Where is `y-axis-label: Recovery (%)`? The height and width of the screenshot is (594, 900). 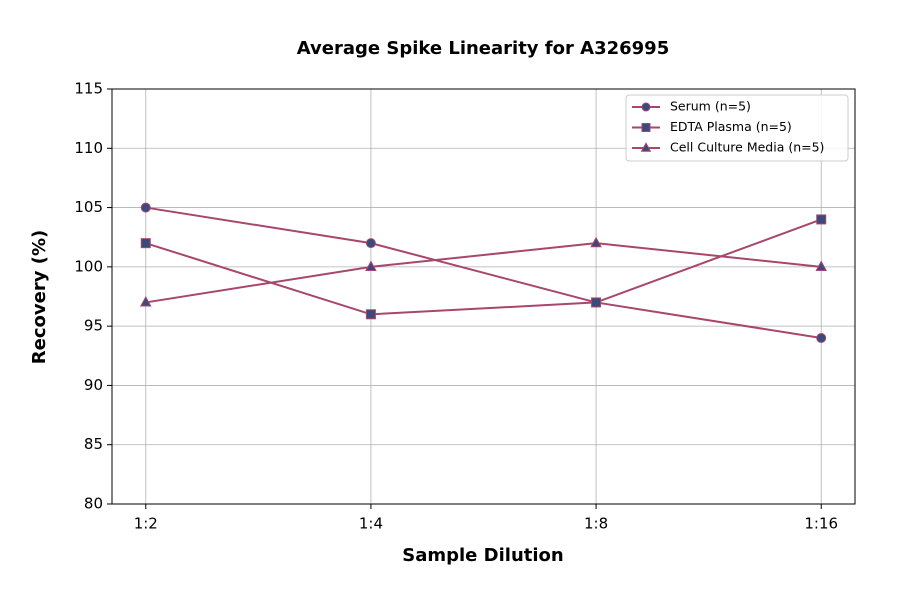 y-axis-label: Recovery (%) is located at coordinates (39, 297).